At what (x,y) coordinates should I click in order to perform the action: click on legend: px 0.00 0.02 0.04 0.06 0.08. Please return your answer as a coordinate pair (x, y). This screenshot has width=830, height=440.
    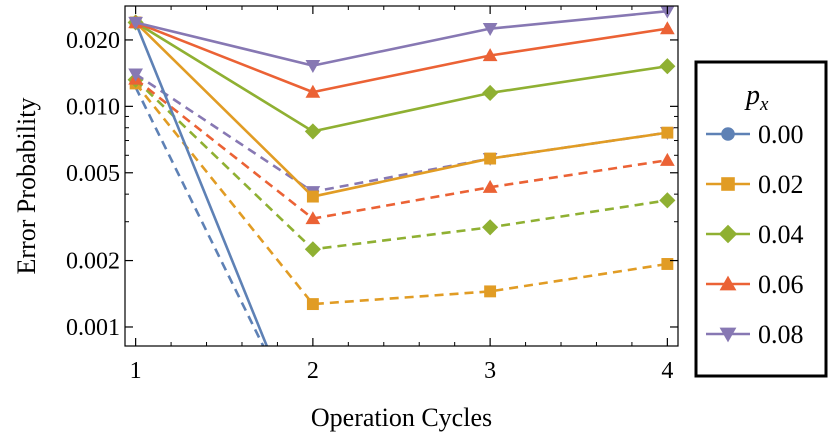
    Looking at the image, I should click on (761, 219).